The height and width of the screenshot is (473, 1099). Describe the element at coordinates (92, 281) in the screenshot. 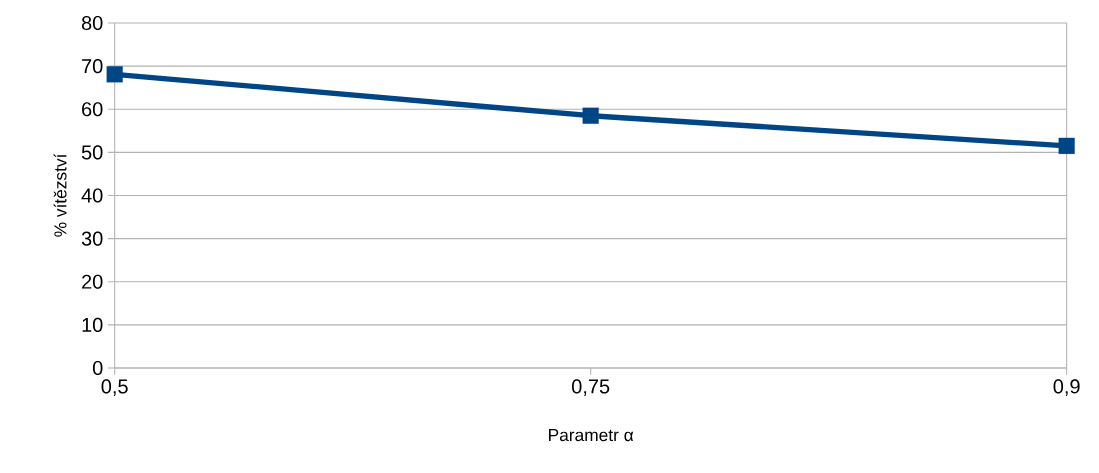

I see `y-tick-label: 20` at that location.